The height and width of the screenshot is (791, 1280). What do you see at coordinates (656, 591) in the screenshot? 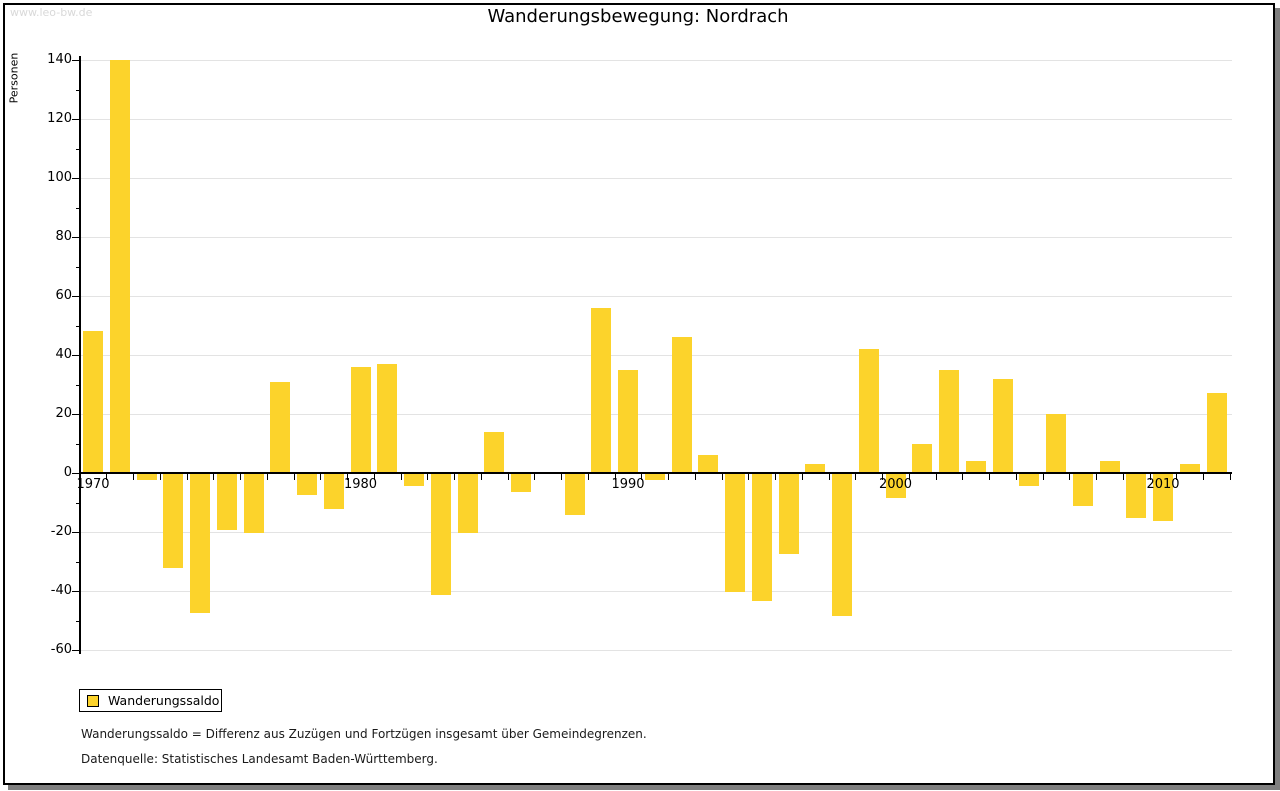
I see `gridline-y--40` at bounding box center [656, 591].